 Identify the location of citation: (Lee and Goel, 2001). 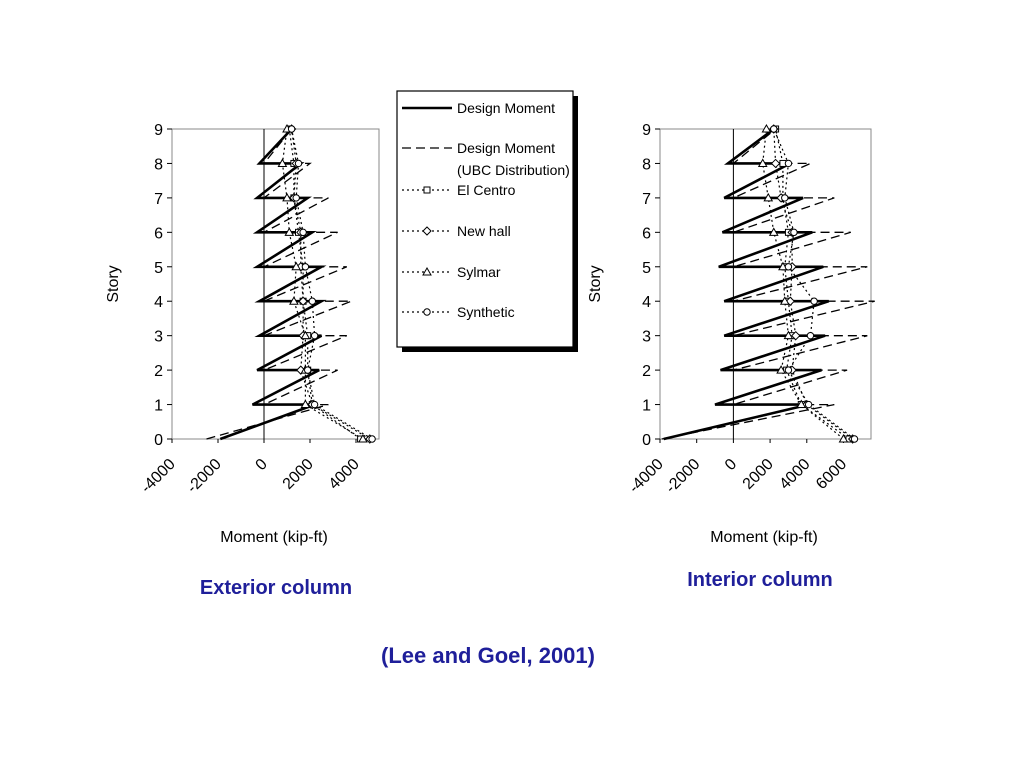
(488, 655).